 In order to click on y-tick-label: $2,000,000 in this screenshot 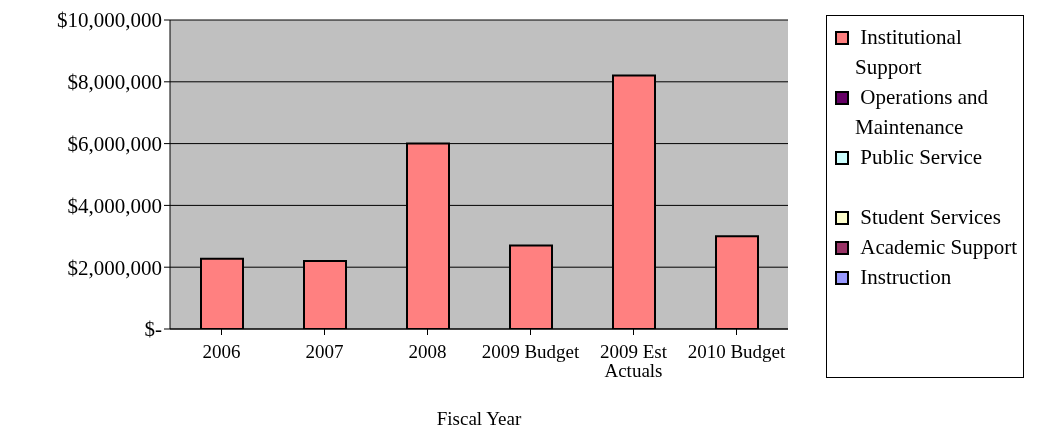, I will do `click(114, 267)`.